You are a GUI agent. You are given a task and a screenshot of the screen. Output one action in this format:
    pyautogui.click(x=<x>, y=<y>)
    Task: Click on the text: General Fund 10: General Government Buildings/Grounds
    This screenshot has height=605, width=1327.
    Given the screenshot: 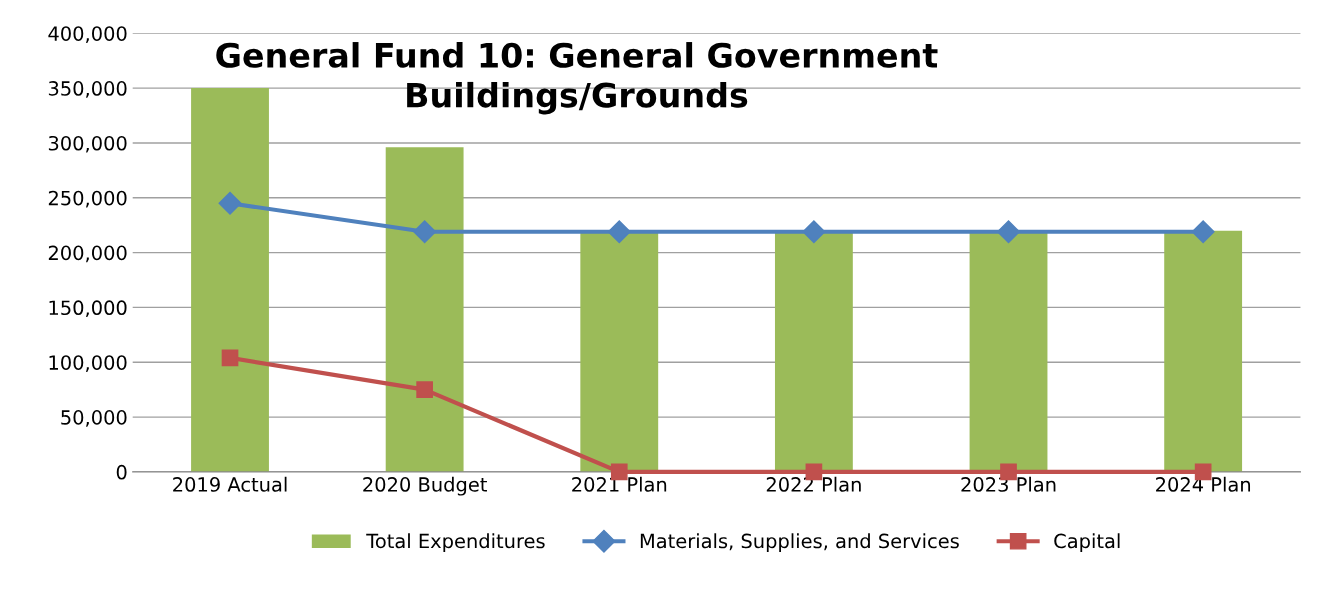 What is the action you would take?
    pyautogui.click(x=577, y=78)
    